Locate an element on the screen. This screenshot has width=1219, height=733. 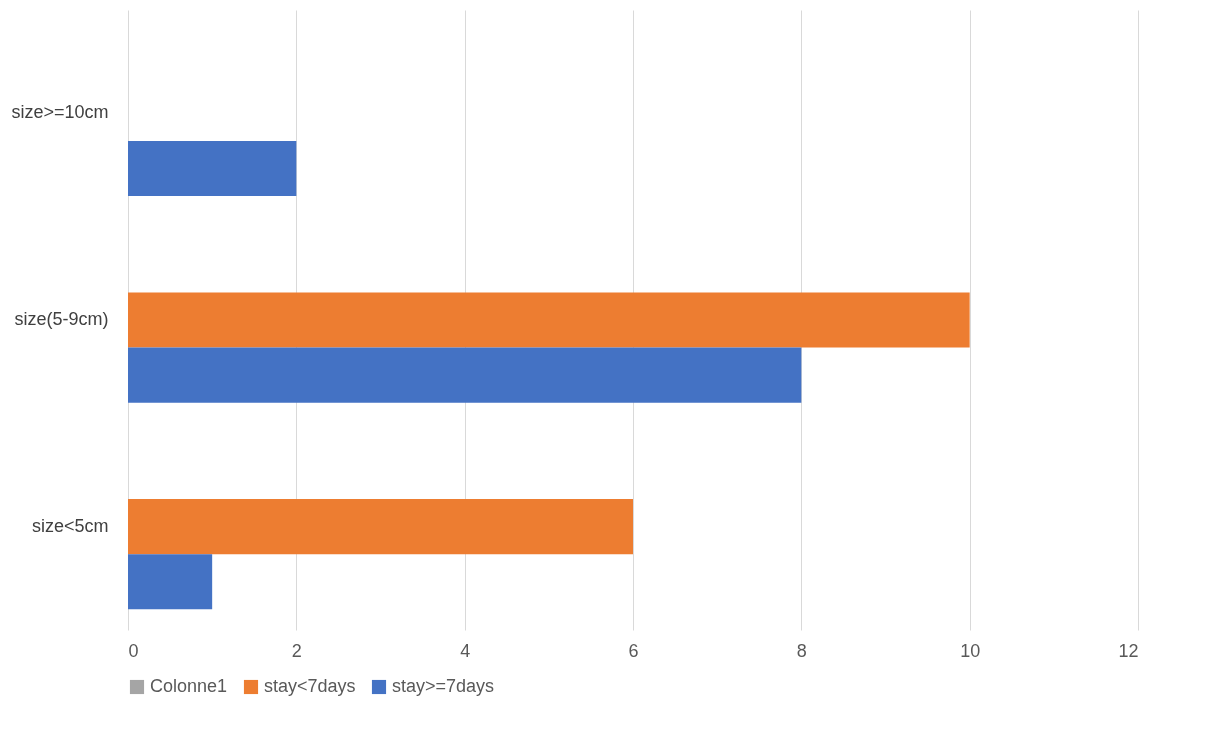
y-tick-label: size(5-9cm) is located at coordinates (61, 319).